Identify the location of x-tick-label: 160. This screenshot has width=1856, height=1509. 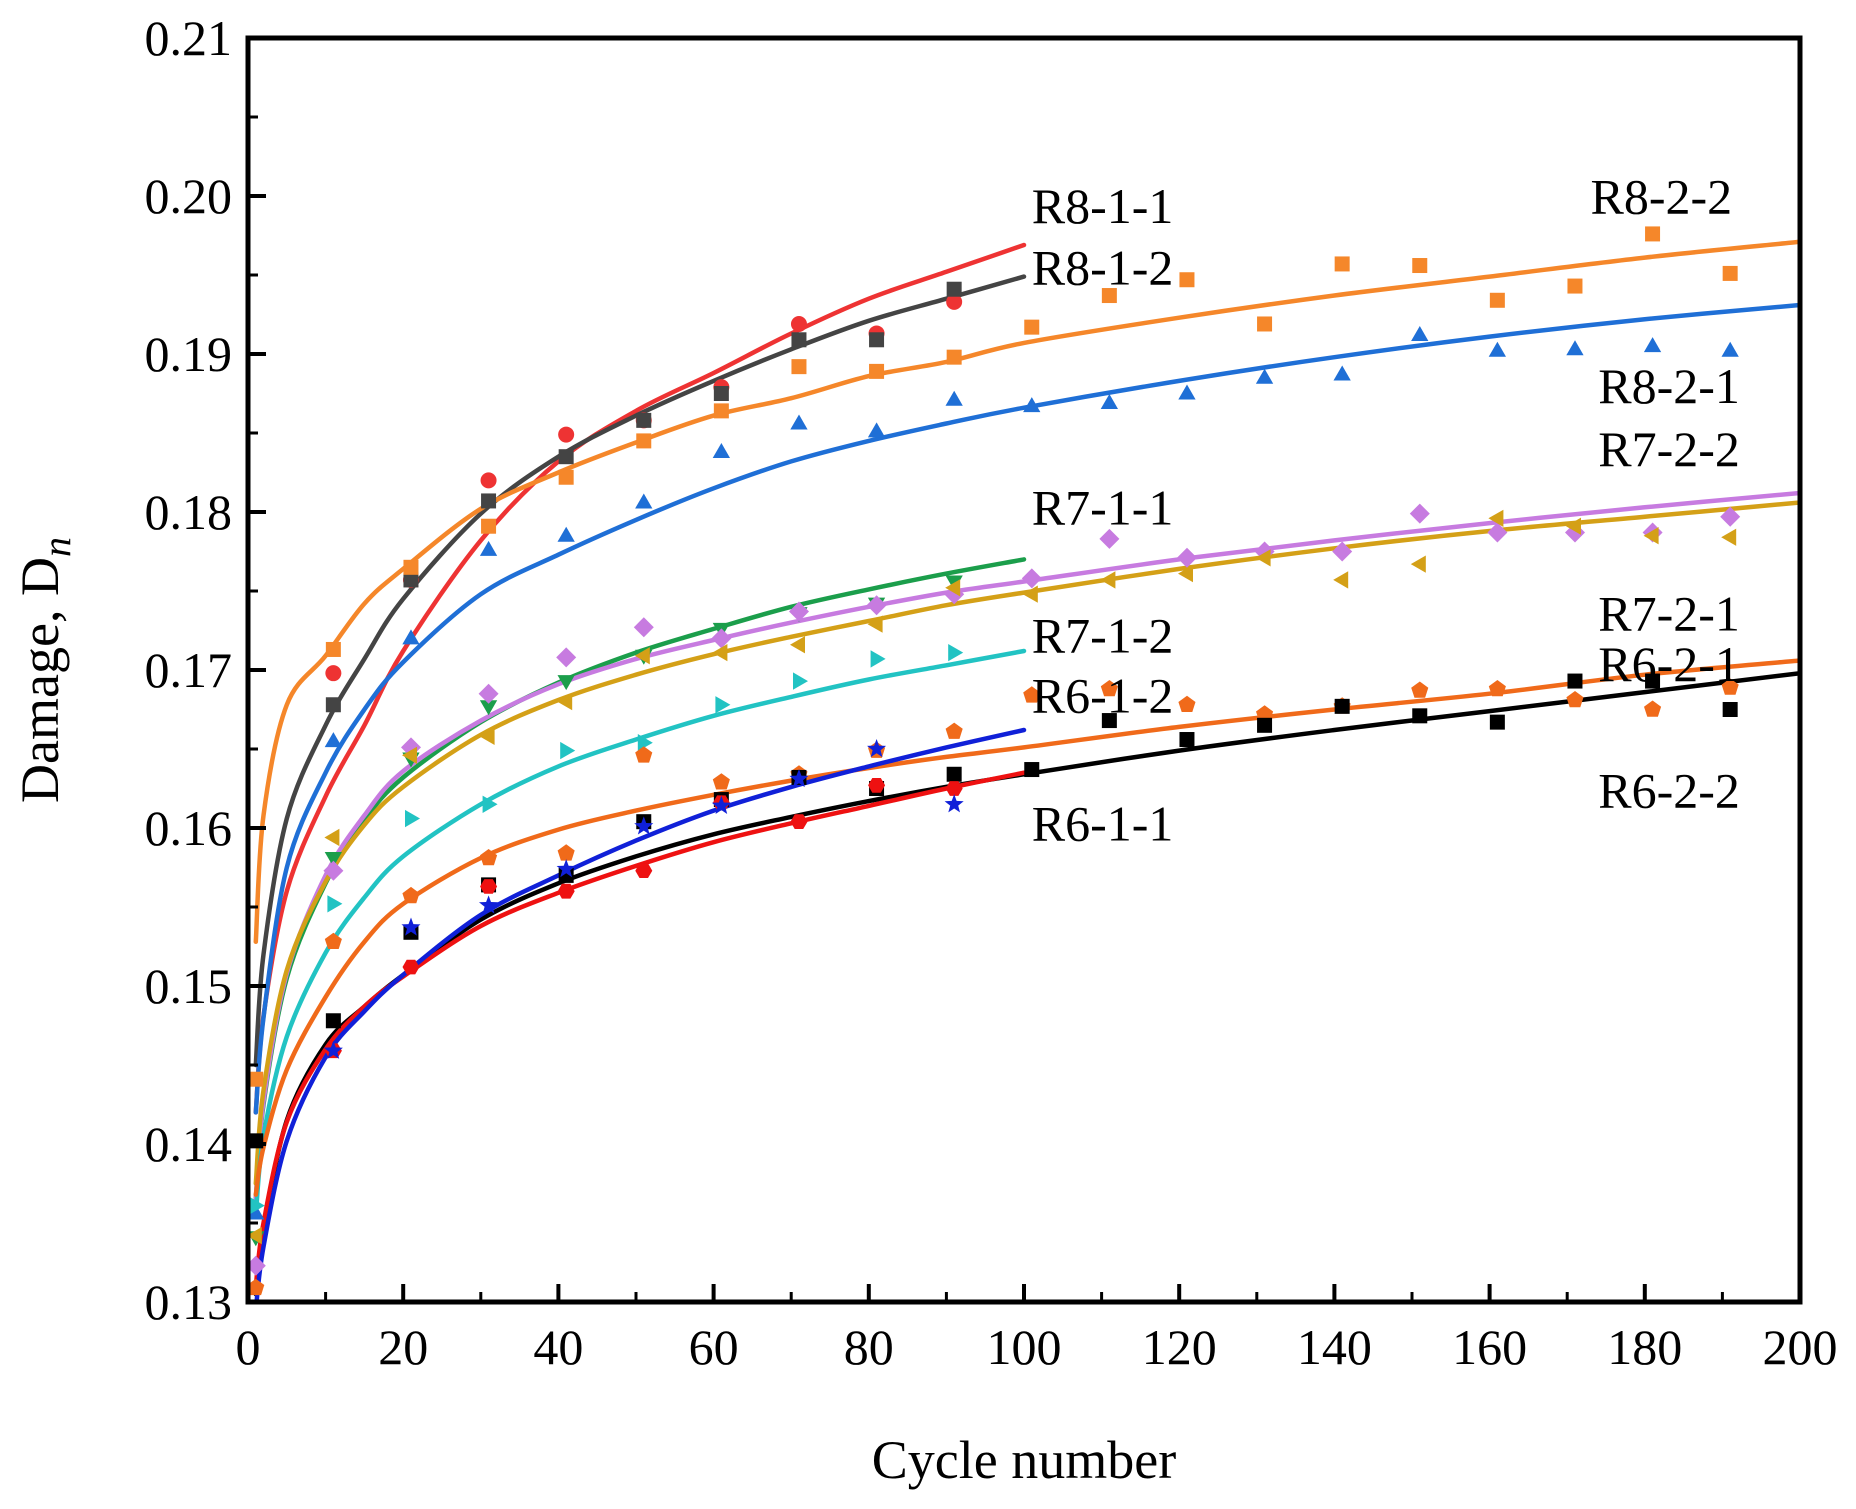
(1489, 1347).